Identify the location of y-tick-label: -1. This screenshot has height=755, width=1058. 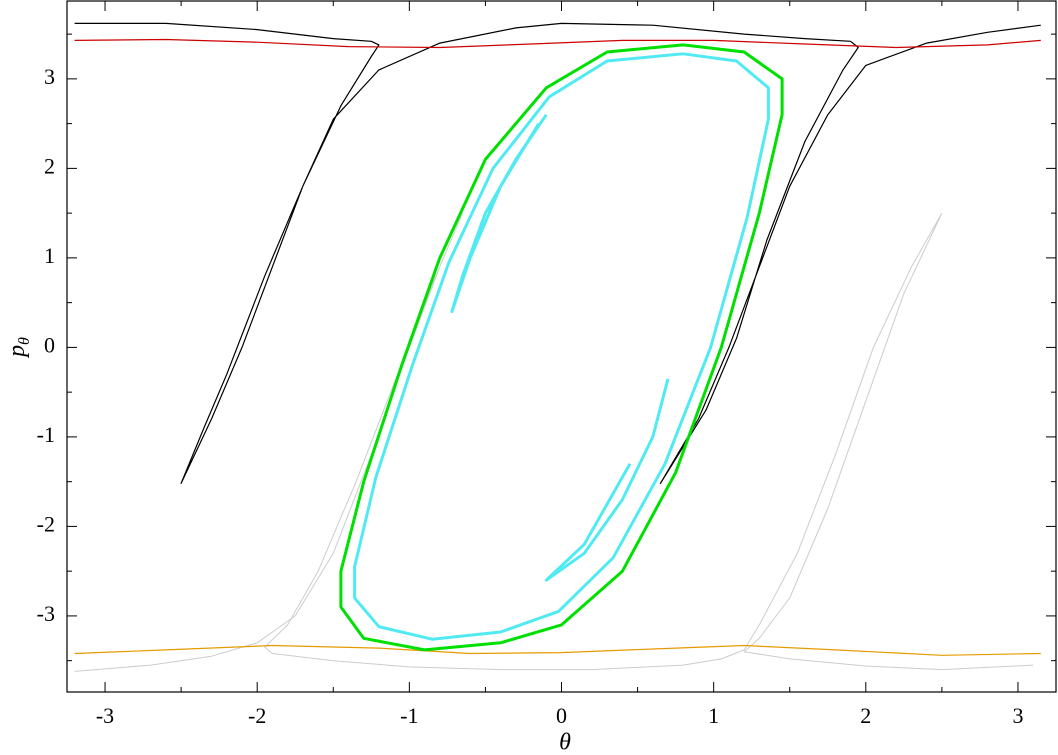
(46, 434).